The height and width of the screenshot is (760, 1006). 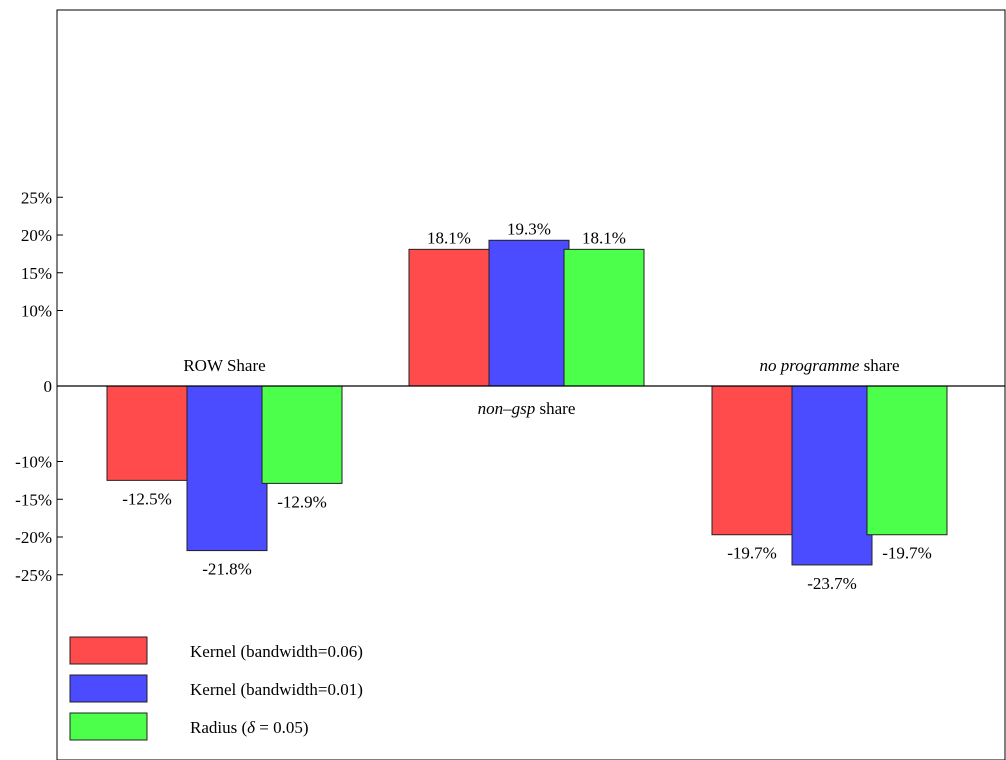 I want to click on y-tick-label: 15%, so click(x=36, y=273).